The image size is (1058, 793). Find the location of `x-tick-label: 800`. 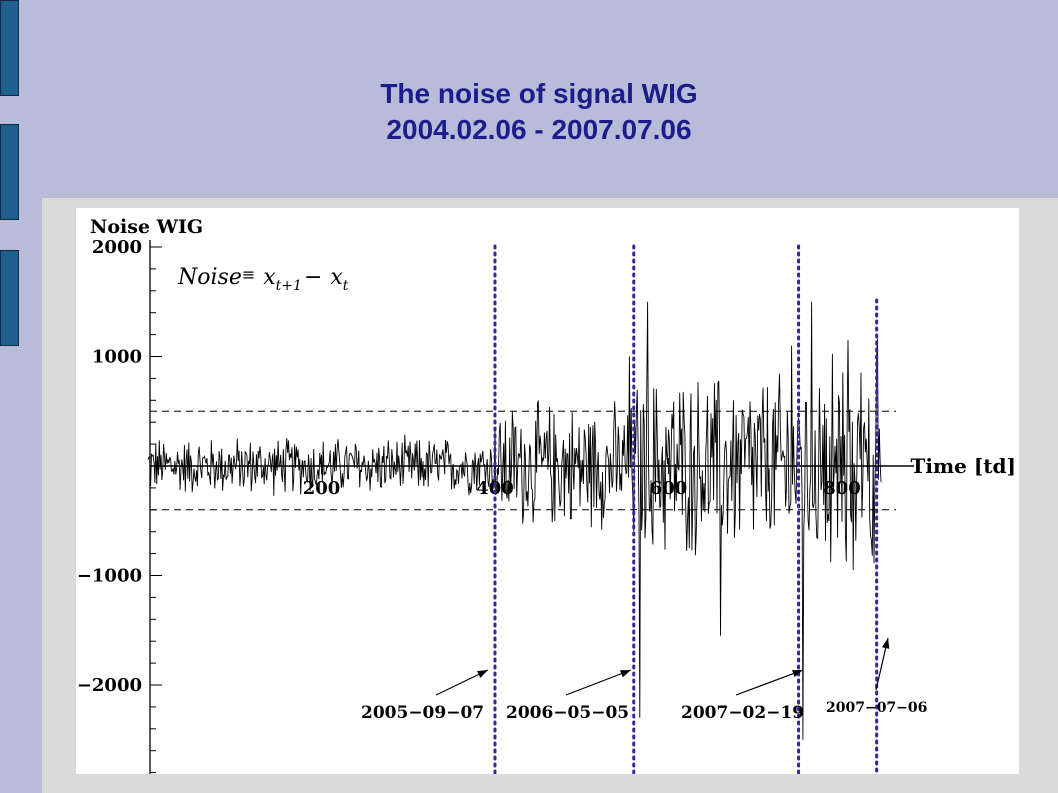

x-tick-label: 800 is located at coordinates (842, 488).